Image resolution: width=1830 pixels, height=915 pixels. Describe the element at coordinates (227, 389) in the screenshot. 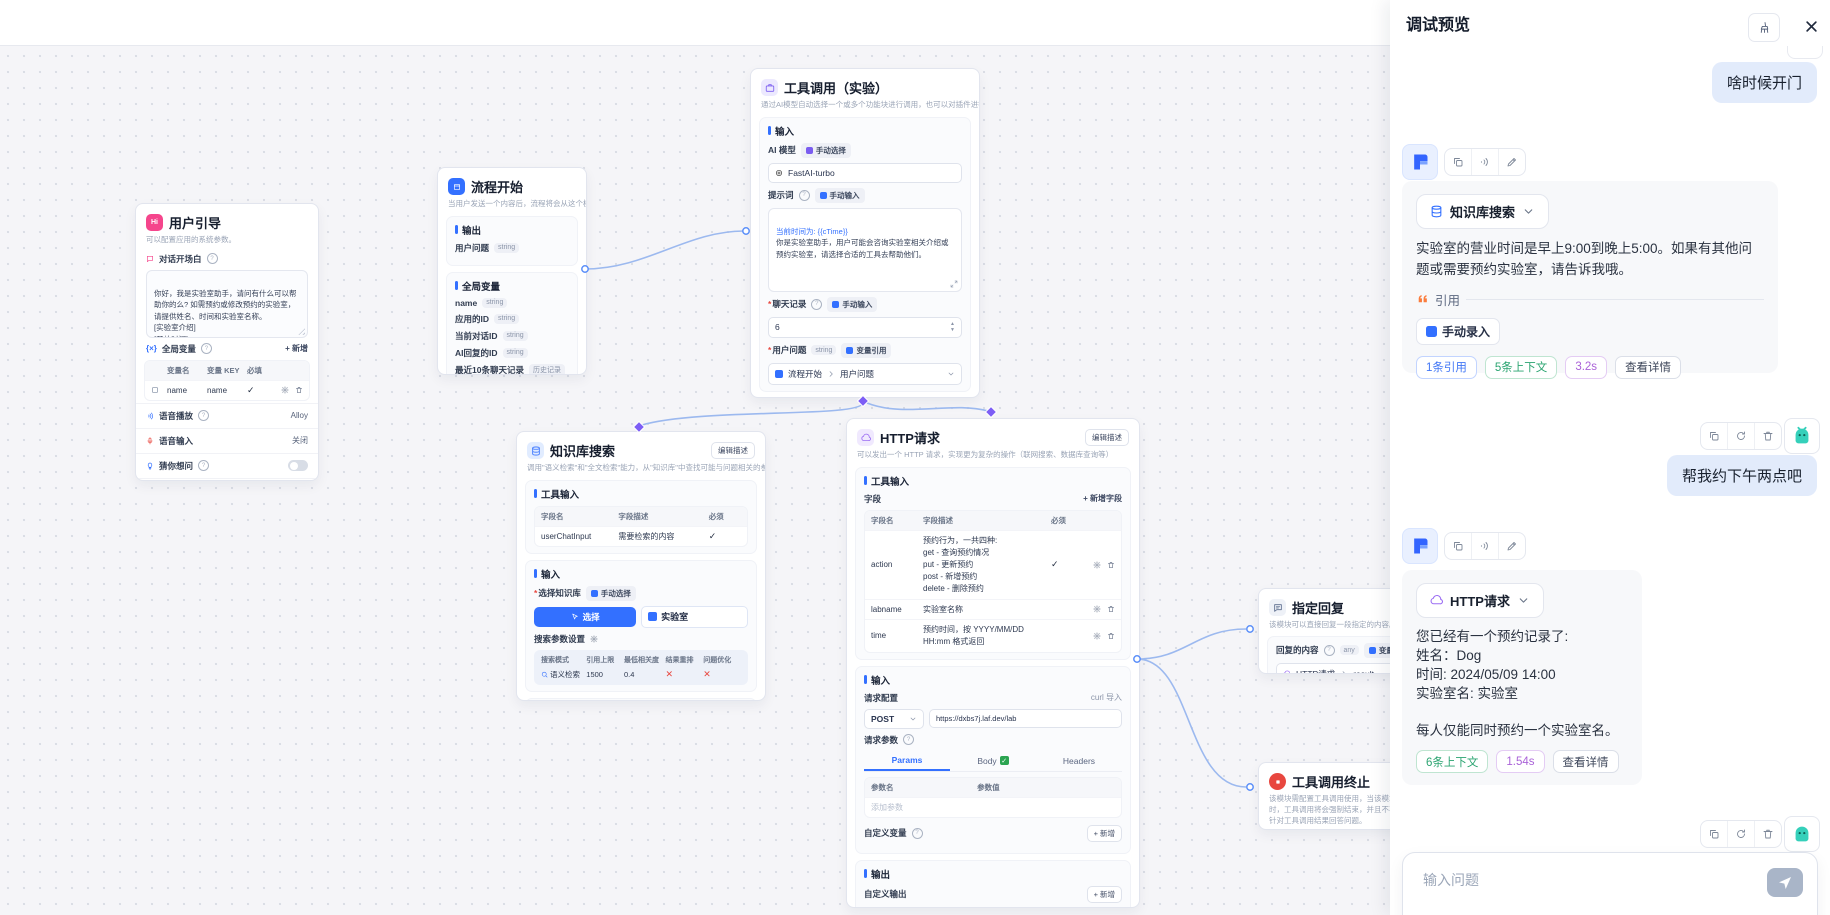

I see `variable-row: name name` at that location.